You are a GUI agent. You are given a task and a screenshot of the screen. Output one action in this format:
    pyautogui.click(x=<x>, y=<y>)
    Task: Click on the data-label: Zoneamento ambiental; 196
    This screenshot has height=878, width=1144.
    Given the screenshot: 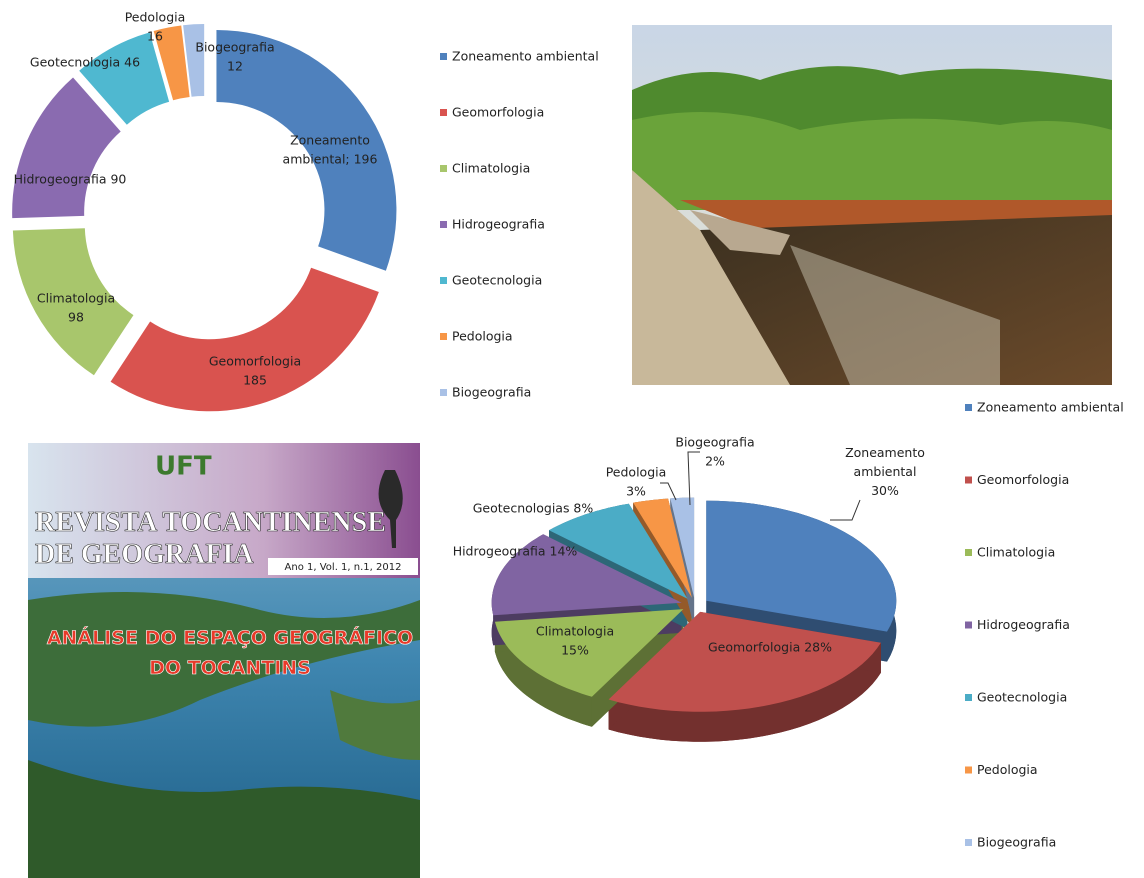 What is the action you would take?
    pyautogui.click(x=330, y=149)
    